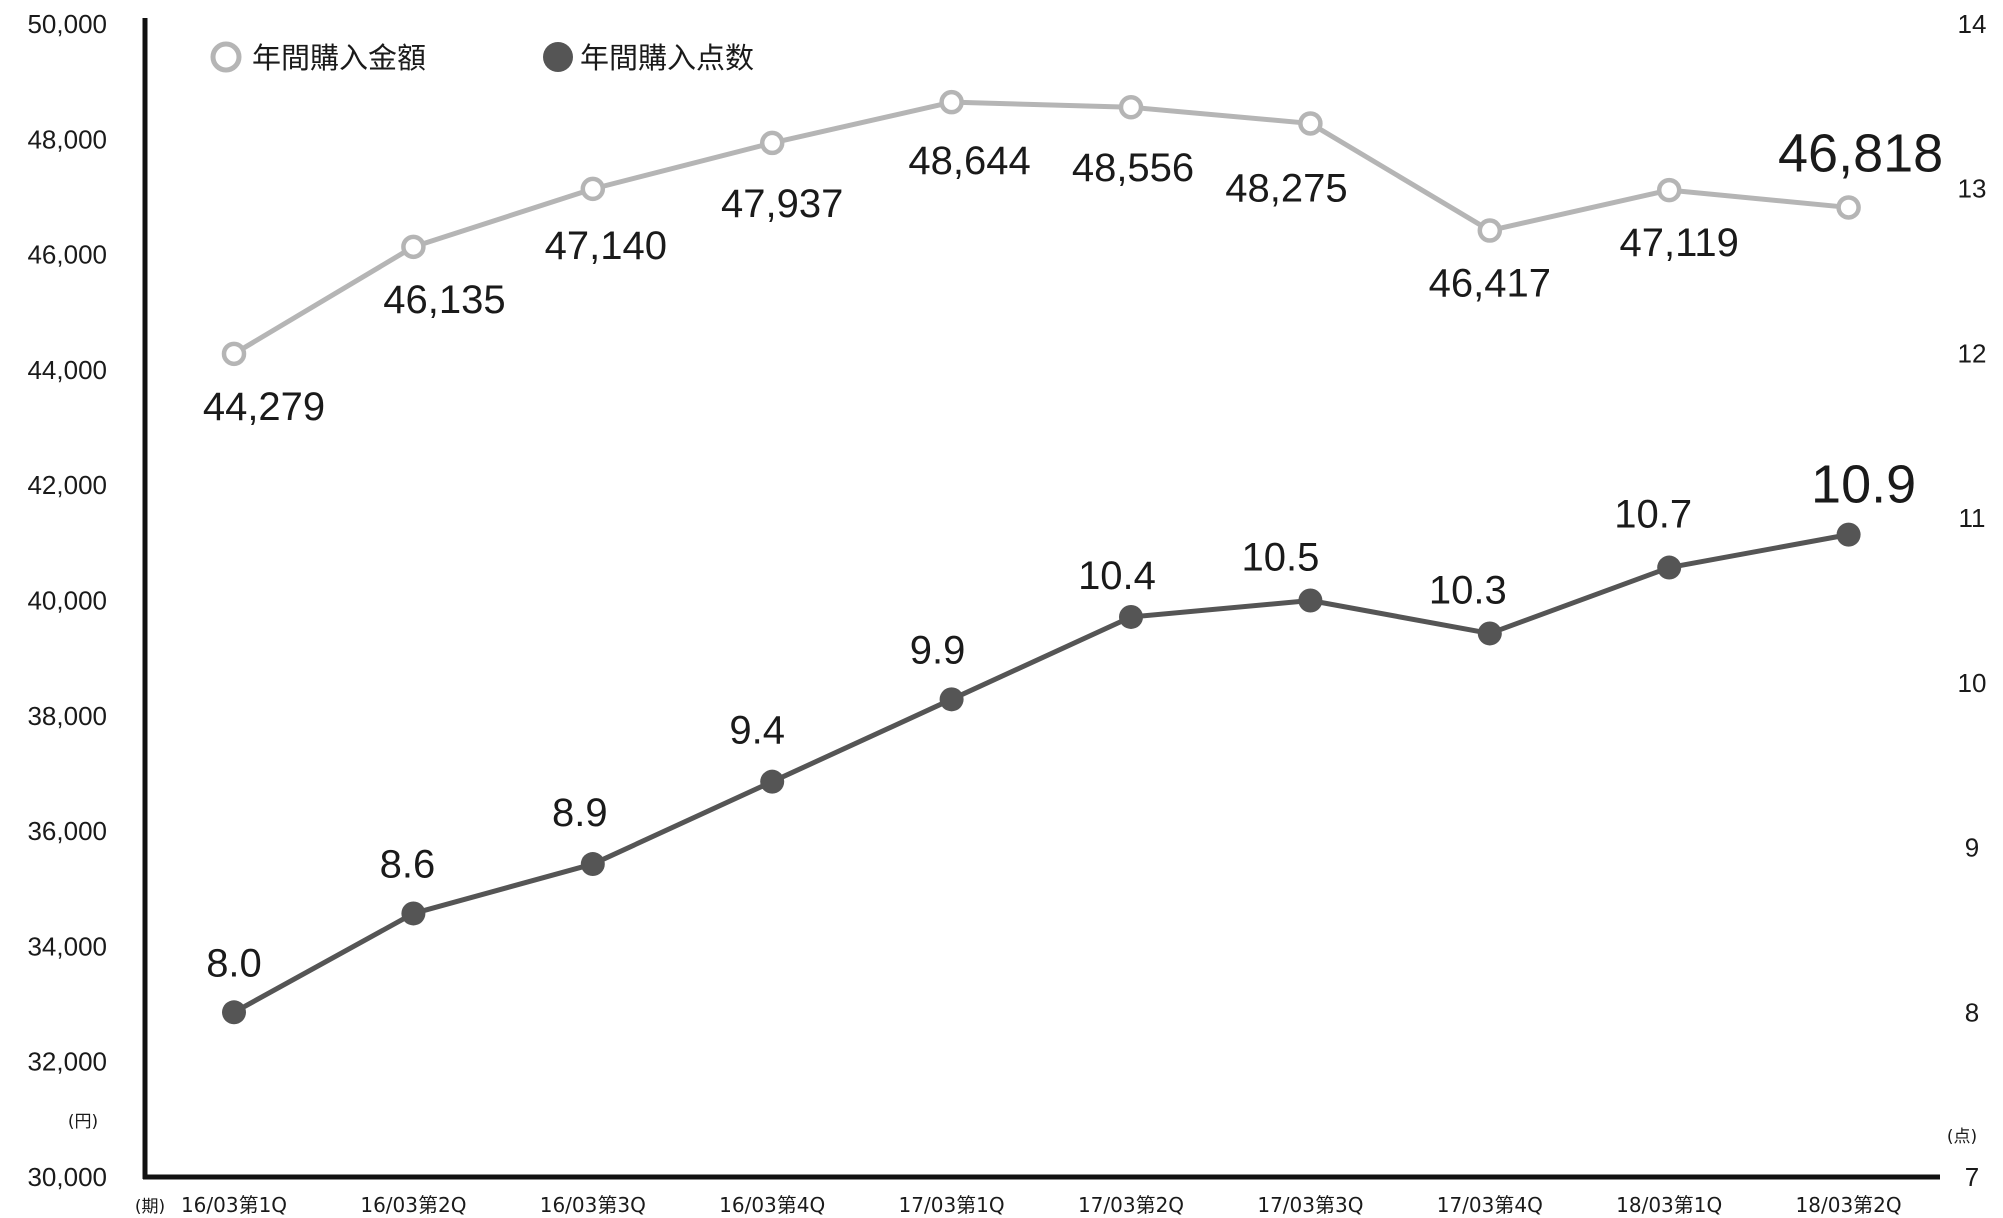 This screenshot has width=2003, height=1218. What do you see at coordinates (1679, 243) in the screenshot?
I see `amount-data-label: 47,119` at bounding box center [1679, 243].